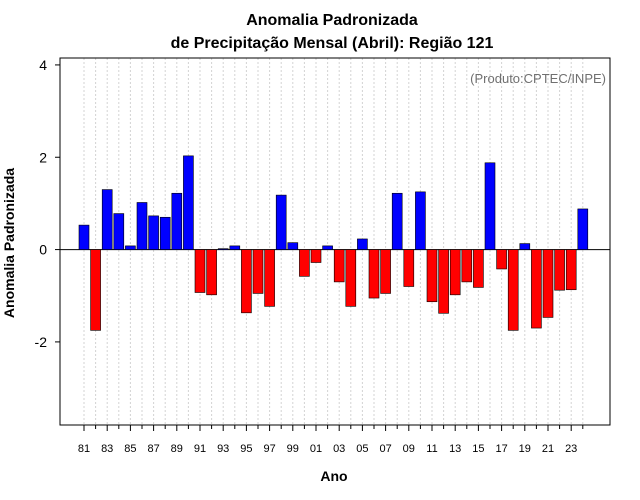 The height and width of the screenshot is (500, 640). Describe the element at coordinates (385, 449) in the screenshot. I see `x-tick-label: 07` at that location.